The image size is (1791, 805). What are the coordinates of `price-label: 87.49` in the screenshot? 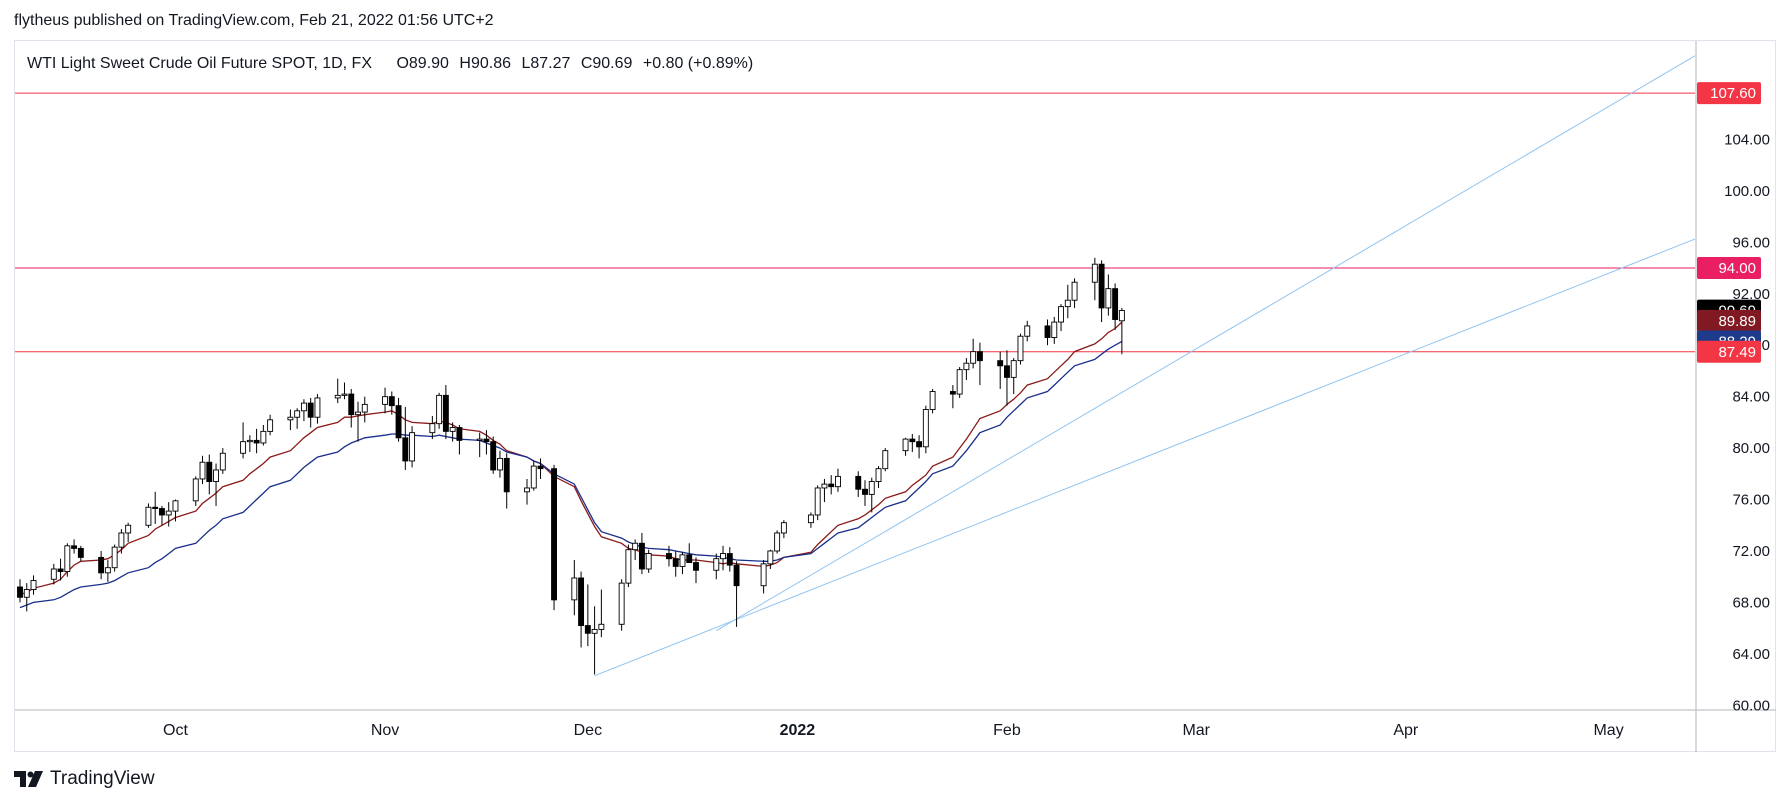 It's located at (1729, 351).